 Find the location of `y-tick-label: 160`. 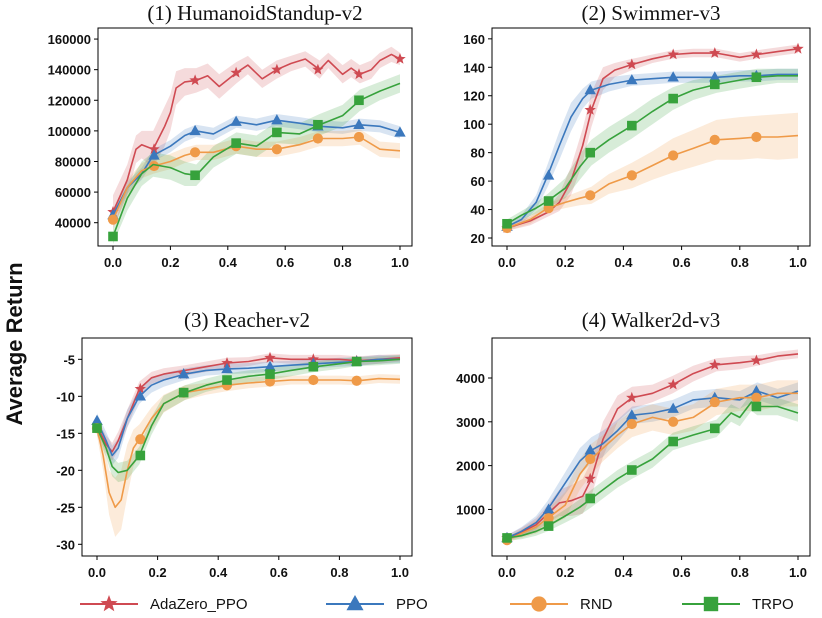

y-tick-label: 160 is located at coordinates (474, 39).